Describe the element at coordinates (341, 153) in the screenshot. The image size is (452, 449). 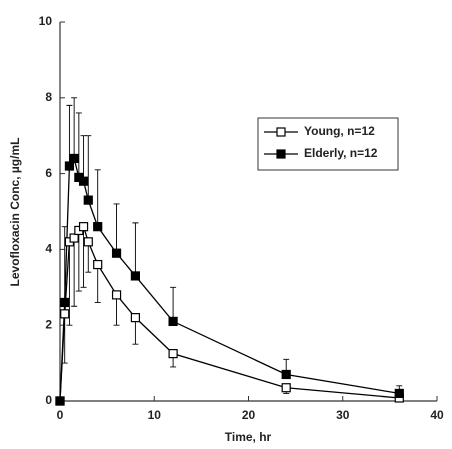
I see `legend-label: Elderly, n=12` at that location.